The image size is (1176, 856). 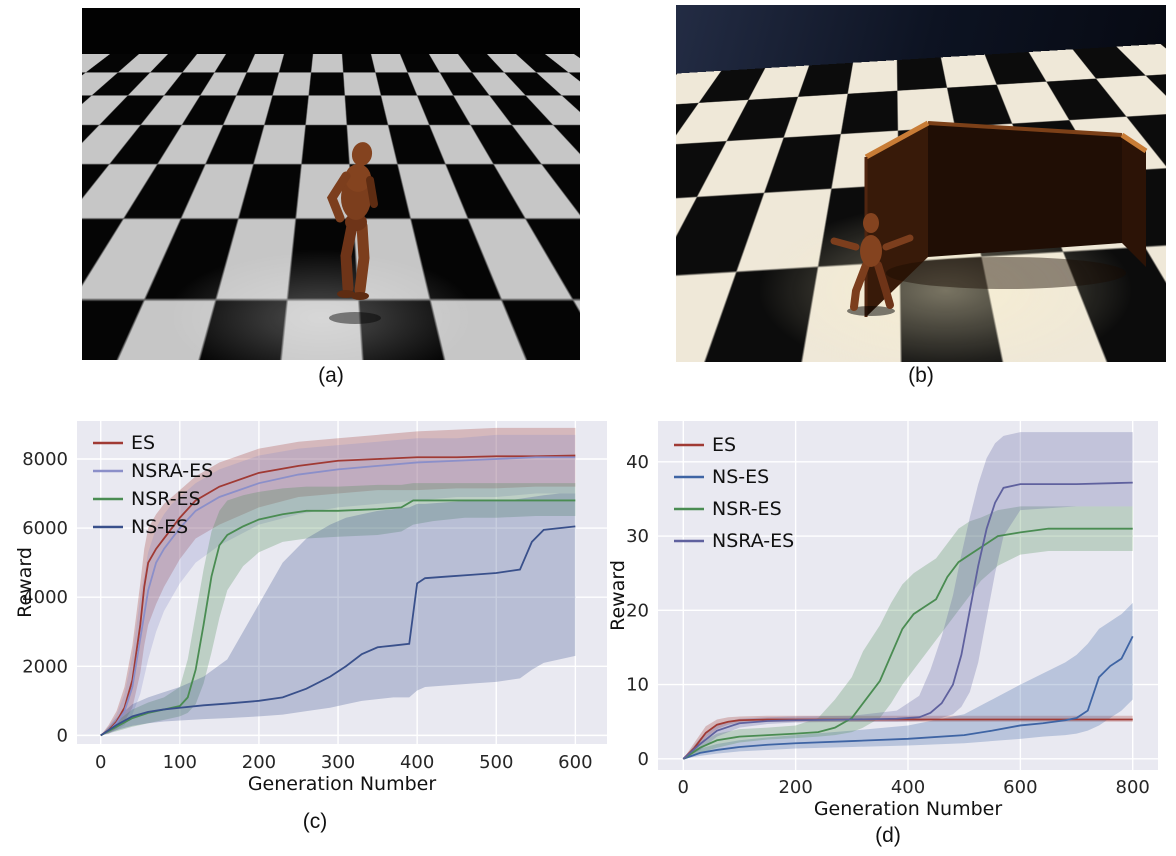 I want to click on wall-left-top-rail, so click(x=897, y=140).